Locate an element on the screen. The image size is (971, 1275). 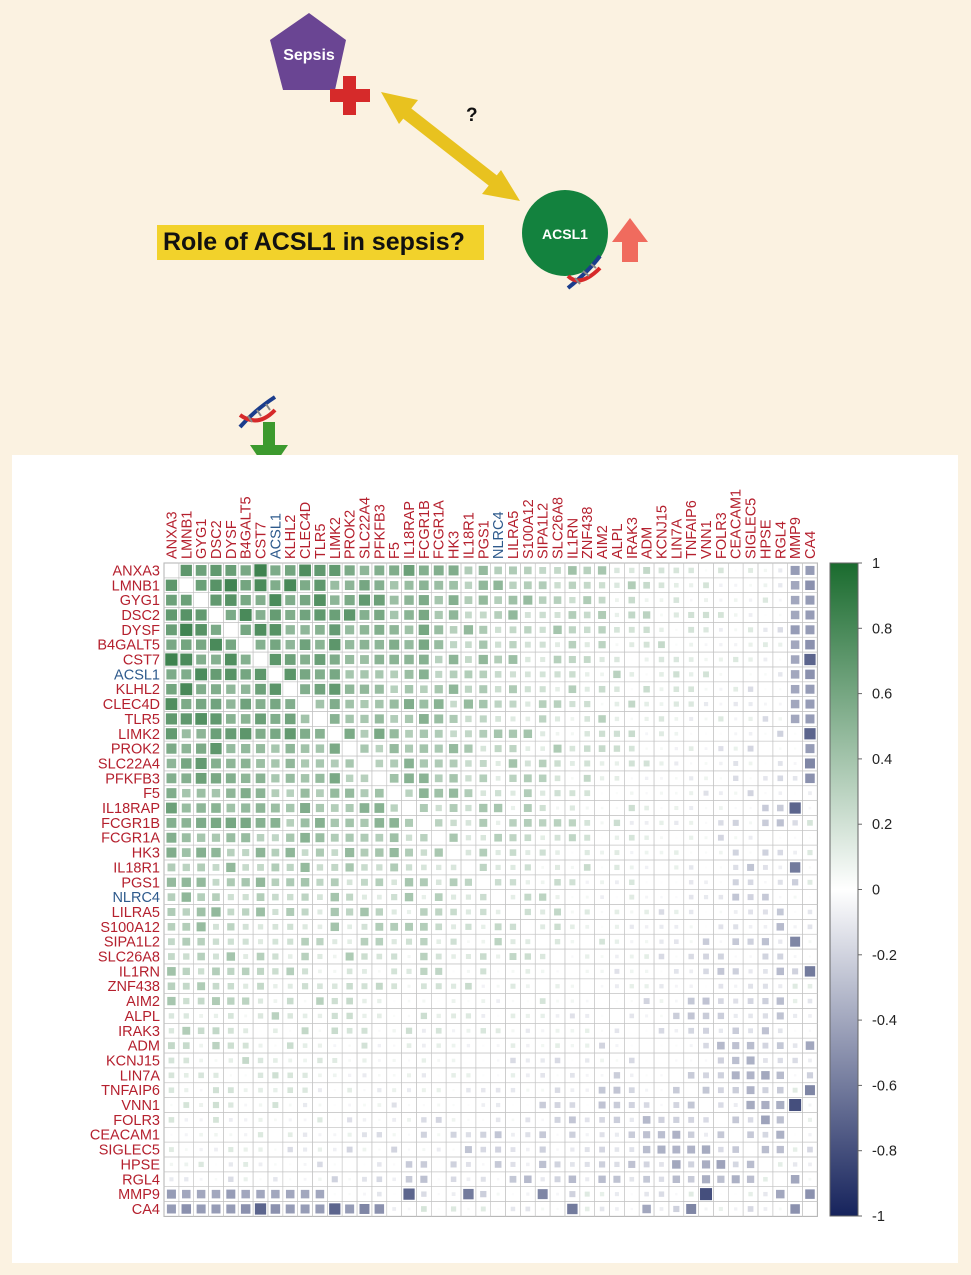
column-label: ALPL is located at coordinates (618, 541).